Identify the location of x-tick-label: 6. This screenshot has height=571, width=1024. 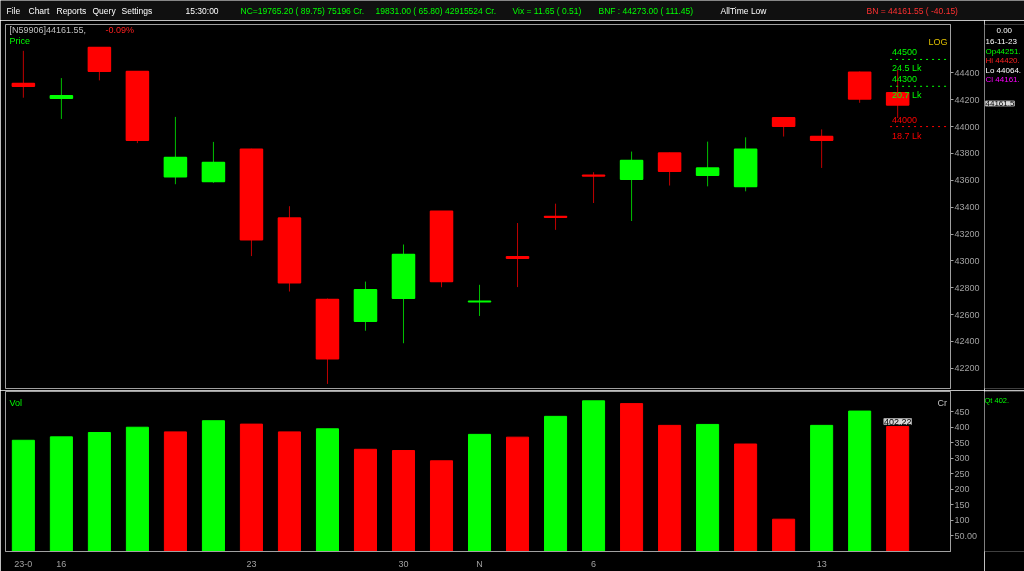
(594, 563).